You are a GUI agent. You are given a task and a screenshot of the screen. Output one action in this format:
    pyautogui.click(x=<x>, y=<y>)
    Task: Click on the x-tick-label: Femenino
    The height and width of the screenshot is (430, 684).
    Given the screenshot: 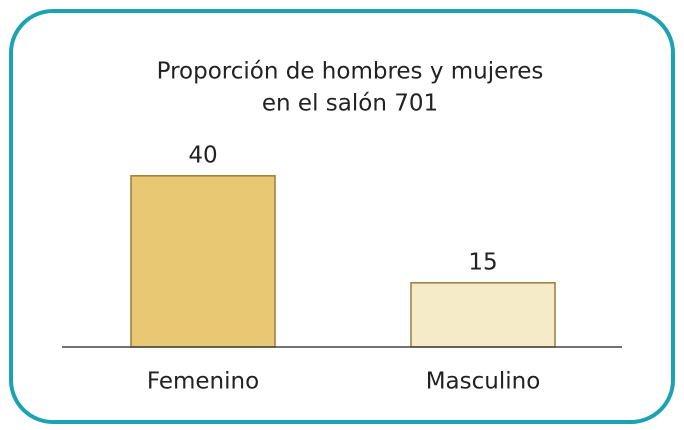 What is the action you would take?
    pyautogui.click(x=203, y=382)
    